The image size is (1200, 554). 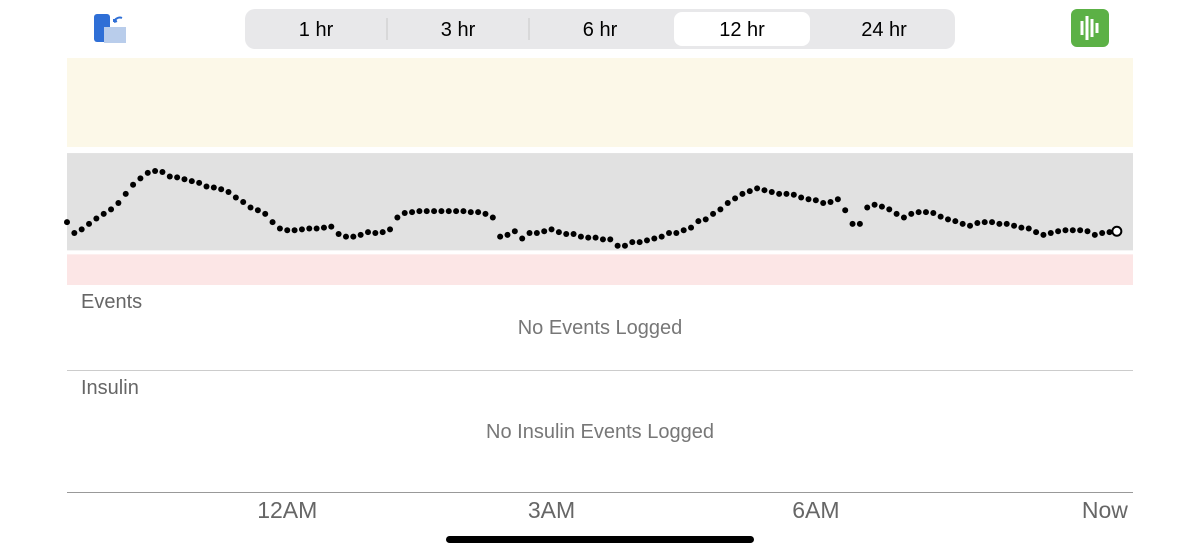 I want to click on home-indicator, so click(x=600, y=539).